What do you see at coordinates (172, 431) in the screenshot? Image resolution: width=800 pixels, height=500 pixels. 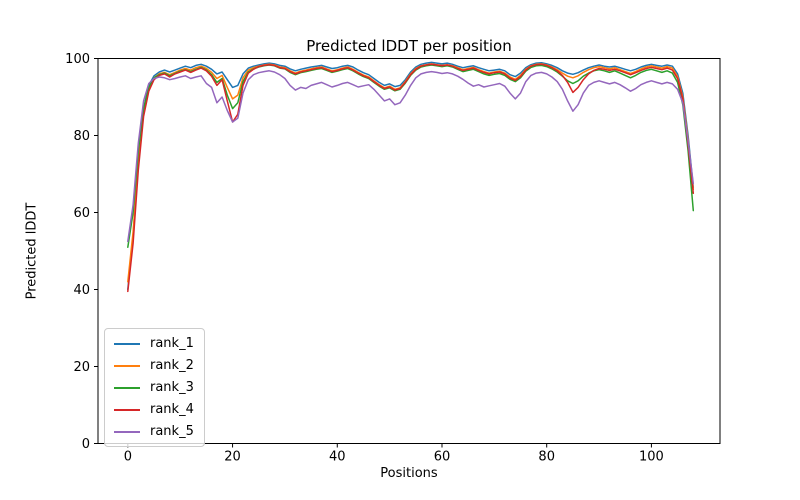 I see `legend-label-rank_5: rank_5` at bounding box center [172, 431].